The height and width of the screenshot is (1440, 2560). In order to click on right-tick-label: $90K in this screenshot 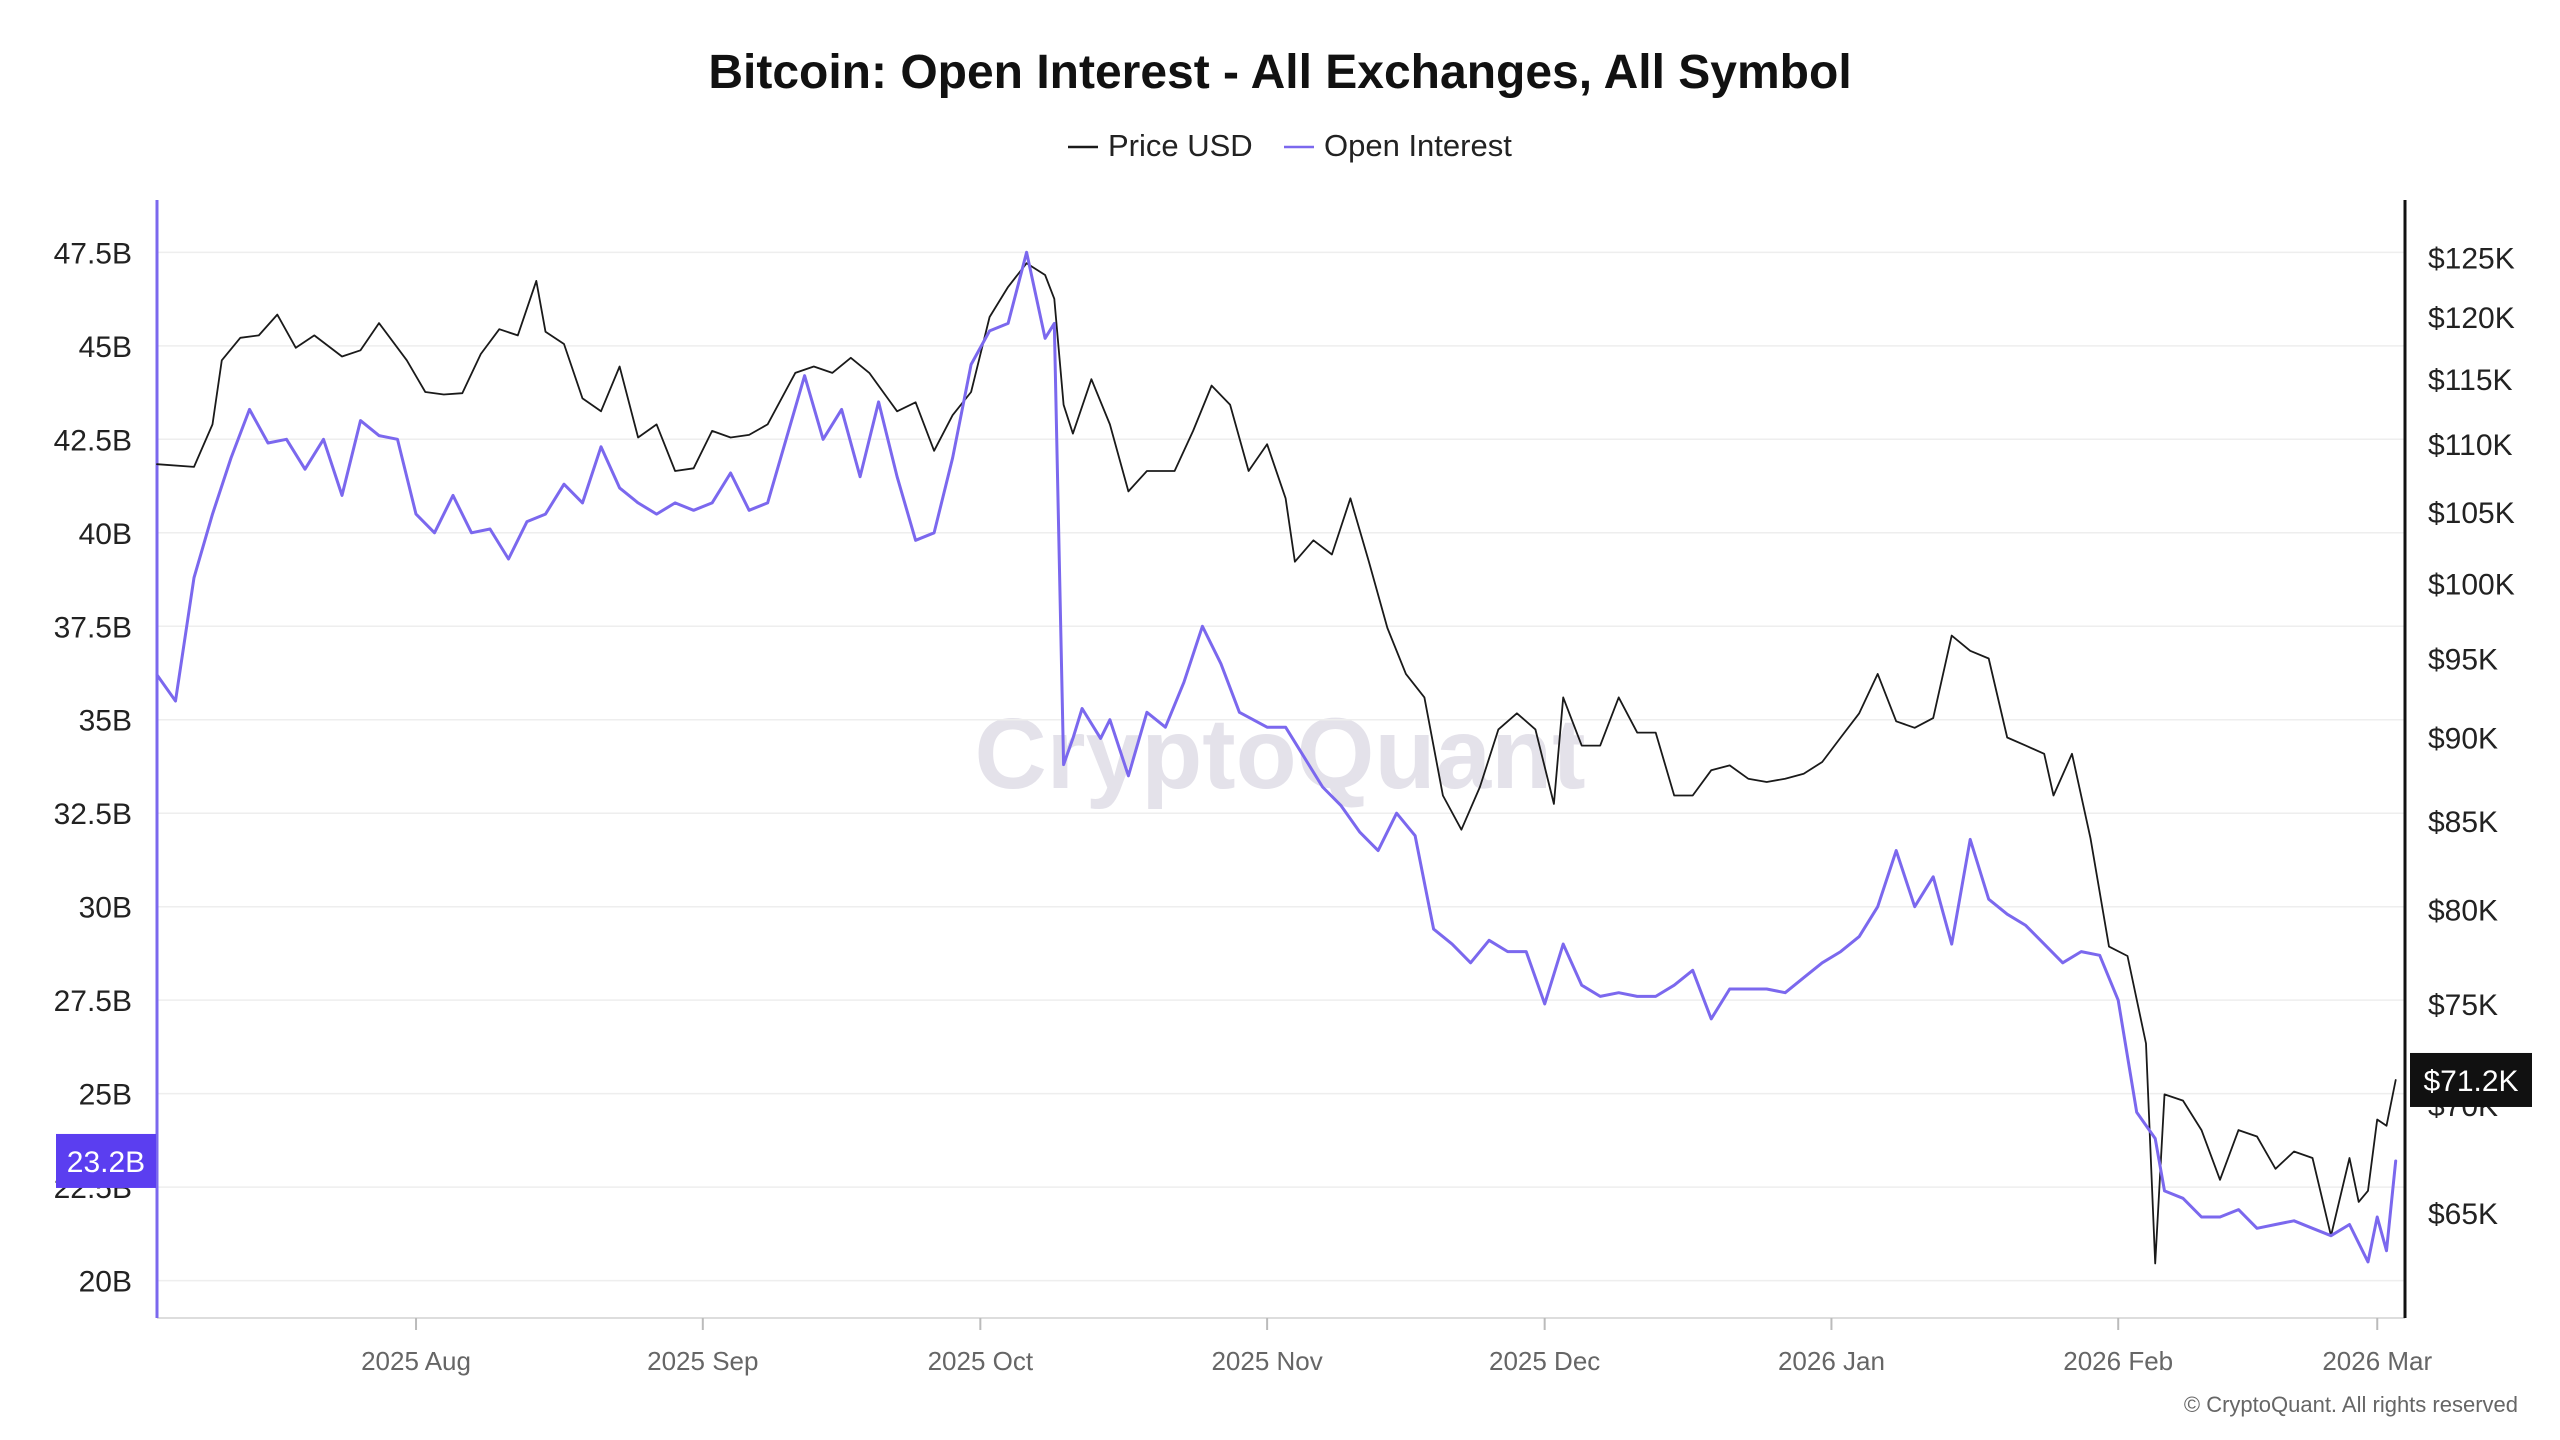, I will do `click(2463, 738)`.